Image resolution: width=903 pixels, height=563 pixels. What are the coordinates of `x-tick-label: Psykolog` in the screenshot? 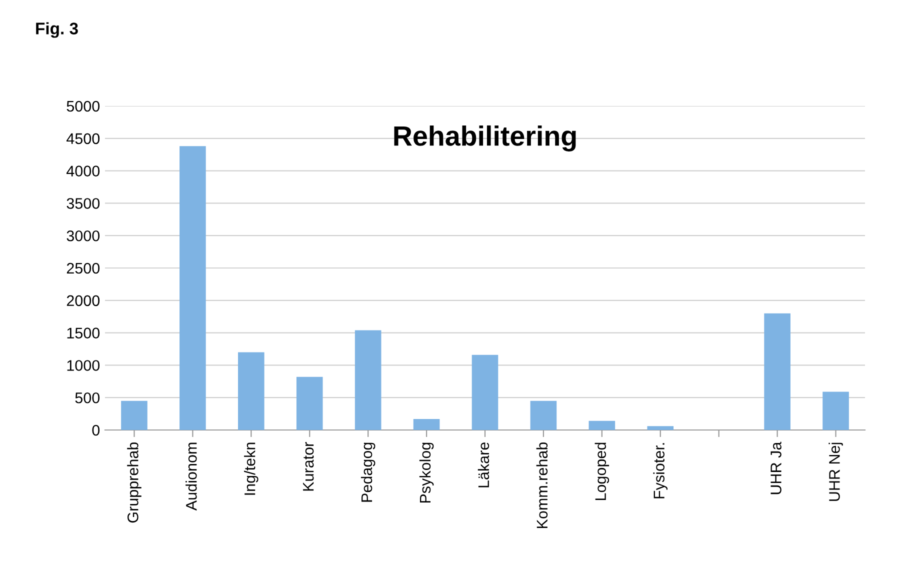 It's located at (426, 472).